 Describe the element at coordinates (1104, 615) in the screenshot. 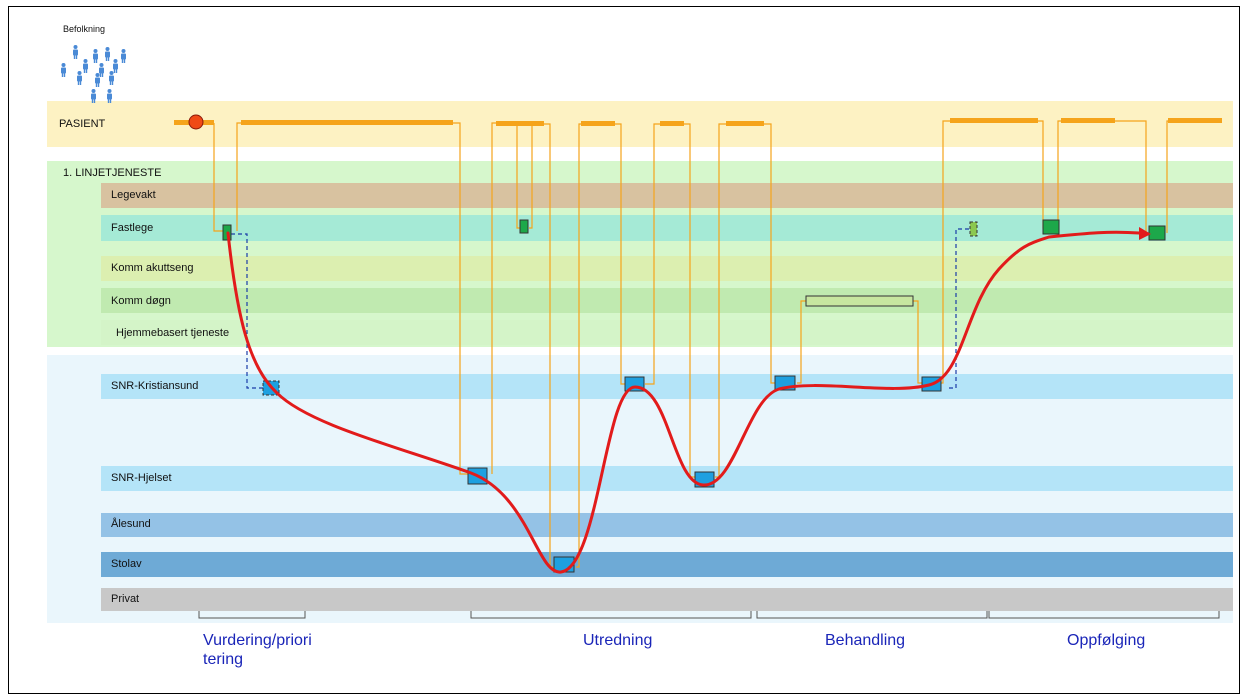

I see `phase-bracket-oppfolging` at that location.